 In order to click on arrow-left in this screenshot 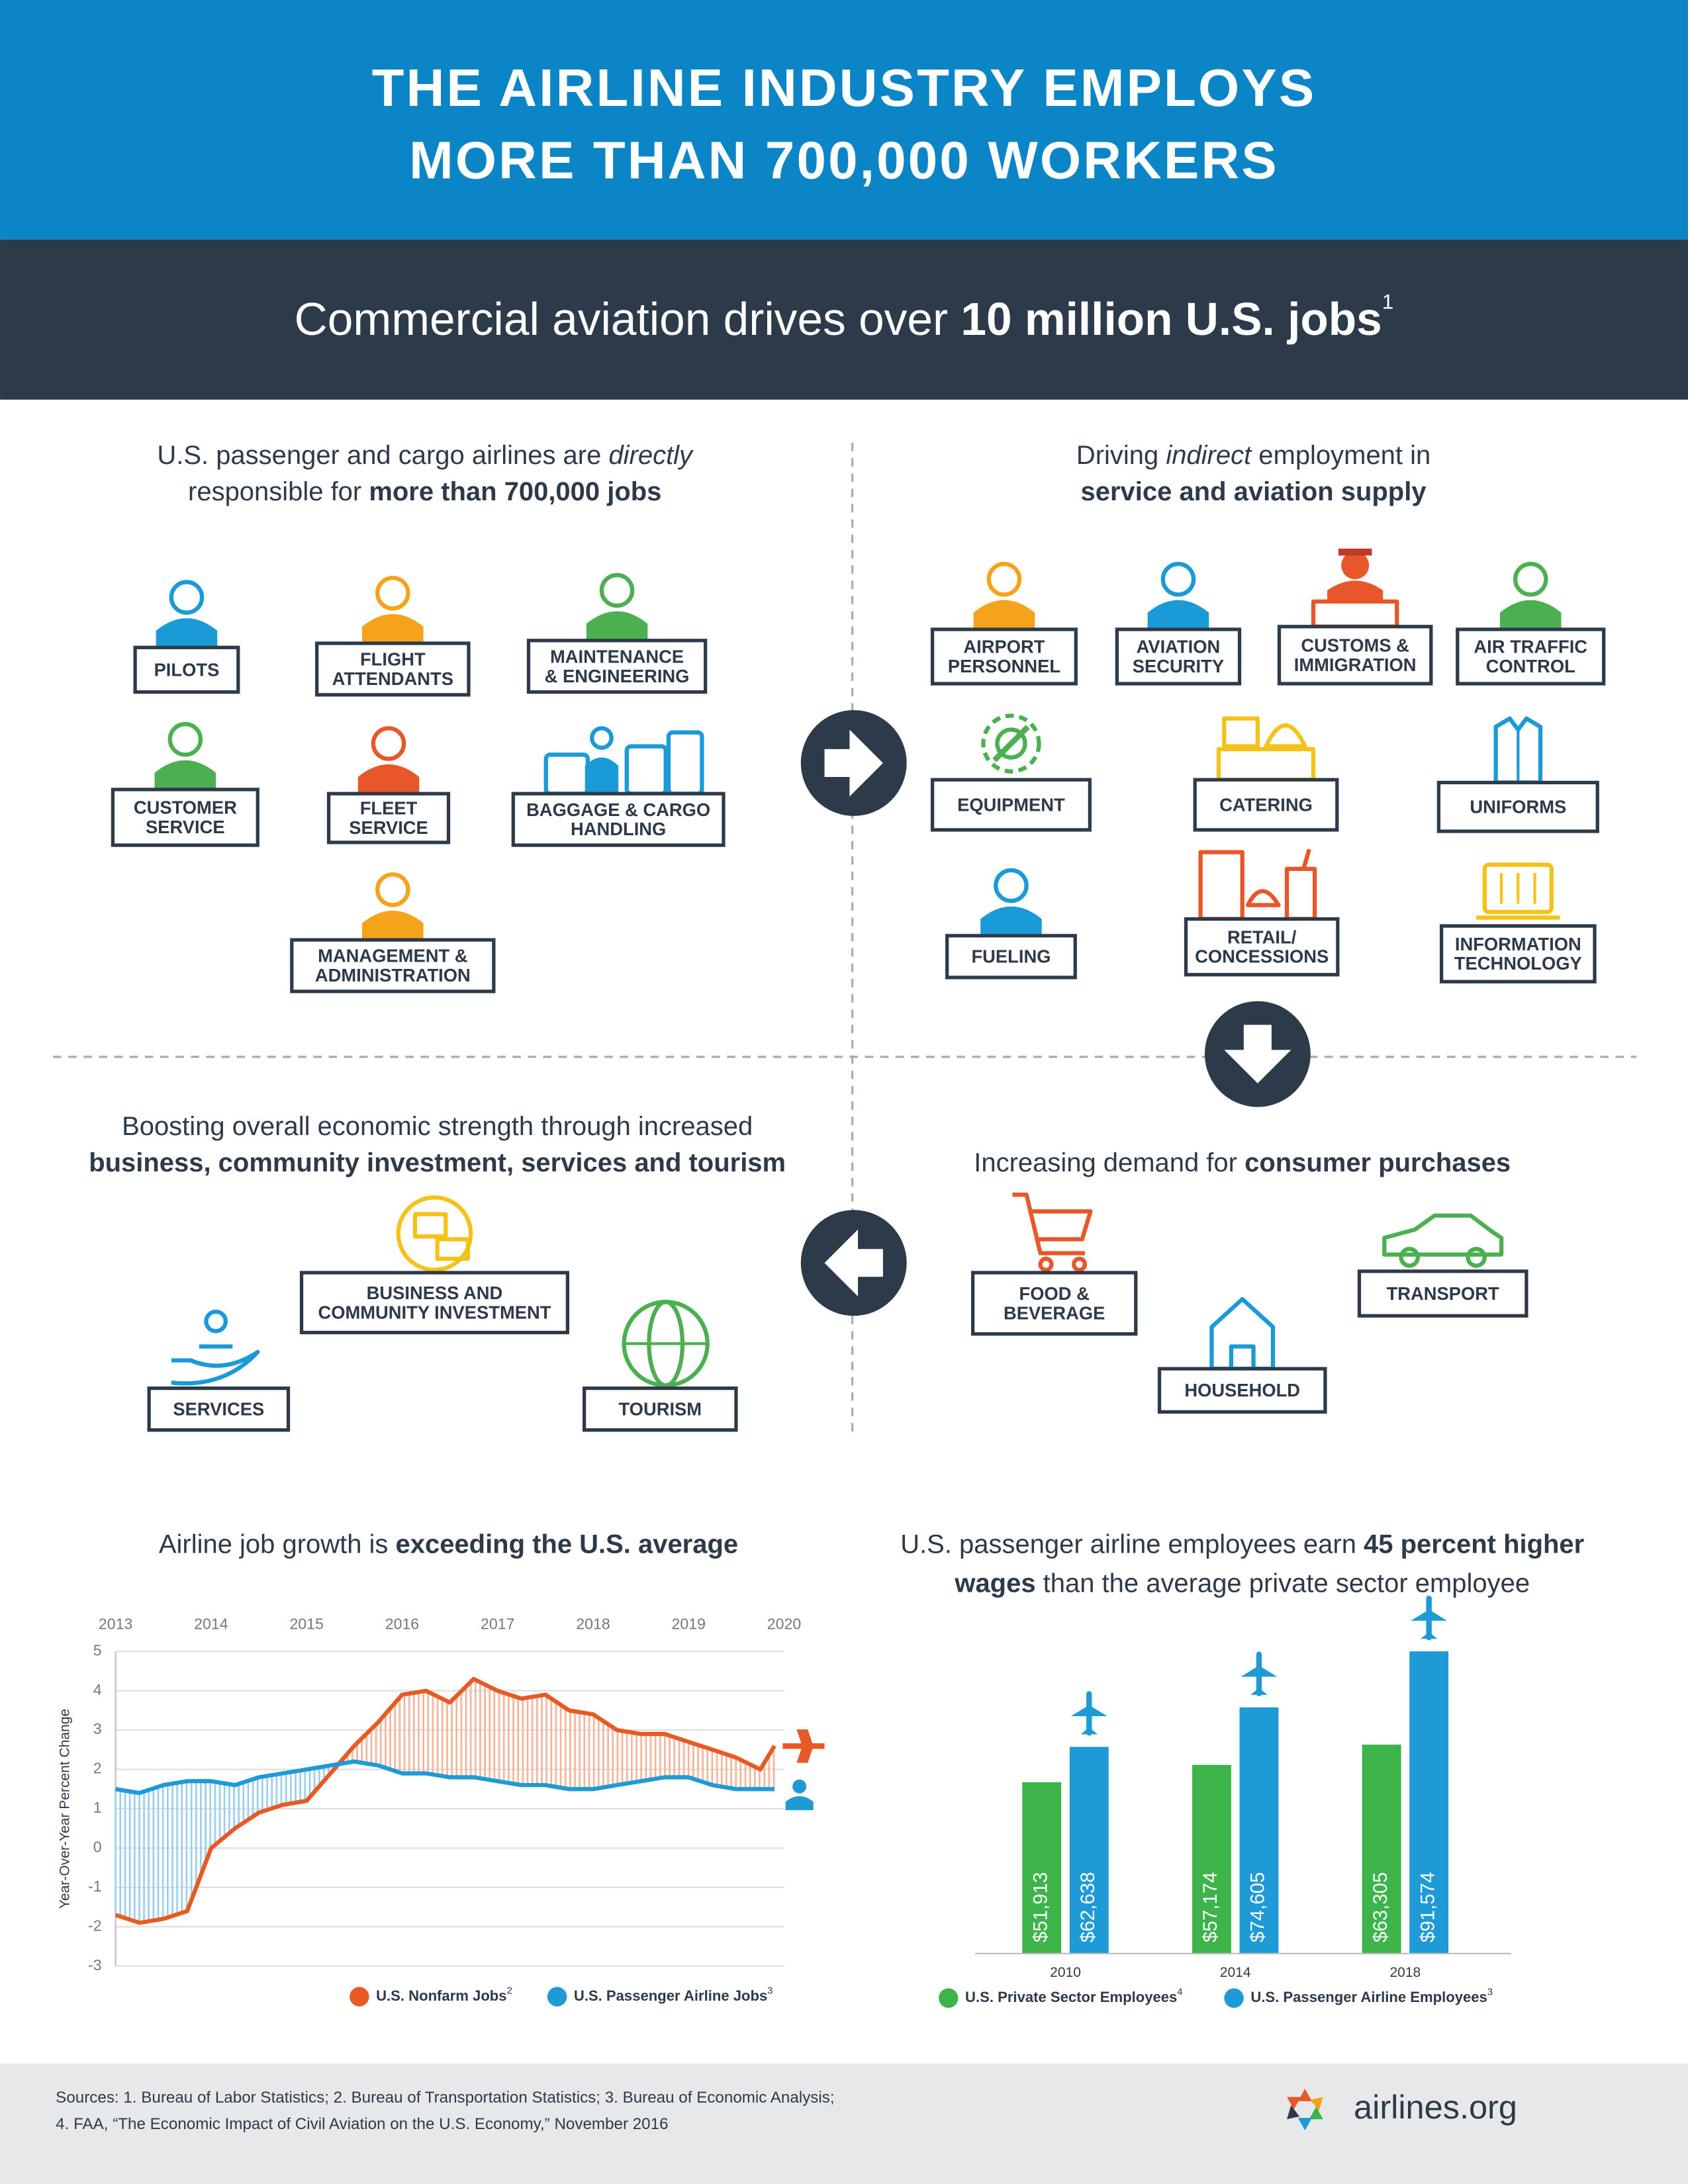, I will do `click(853, 1263)`.